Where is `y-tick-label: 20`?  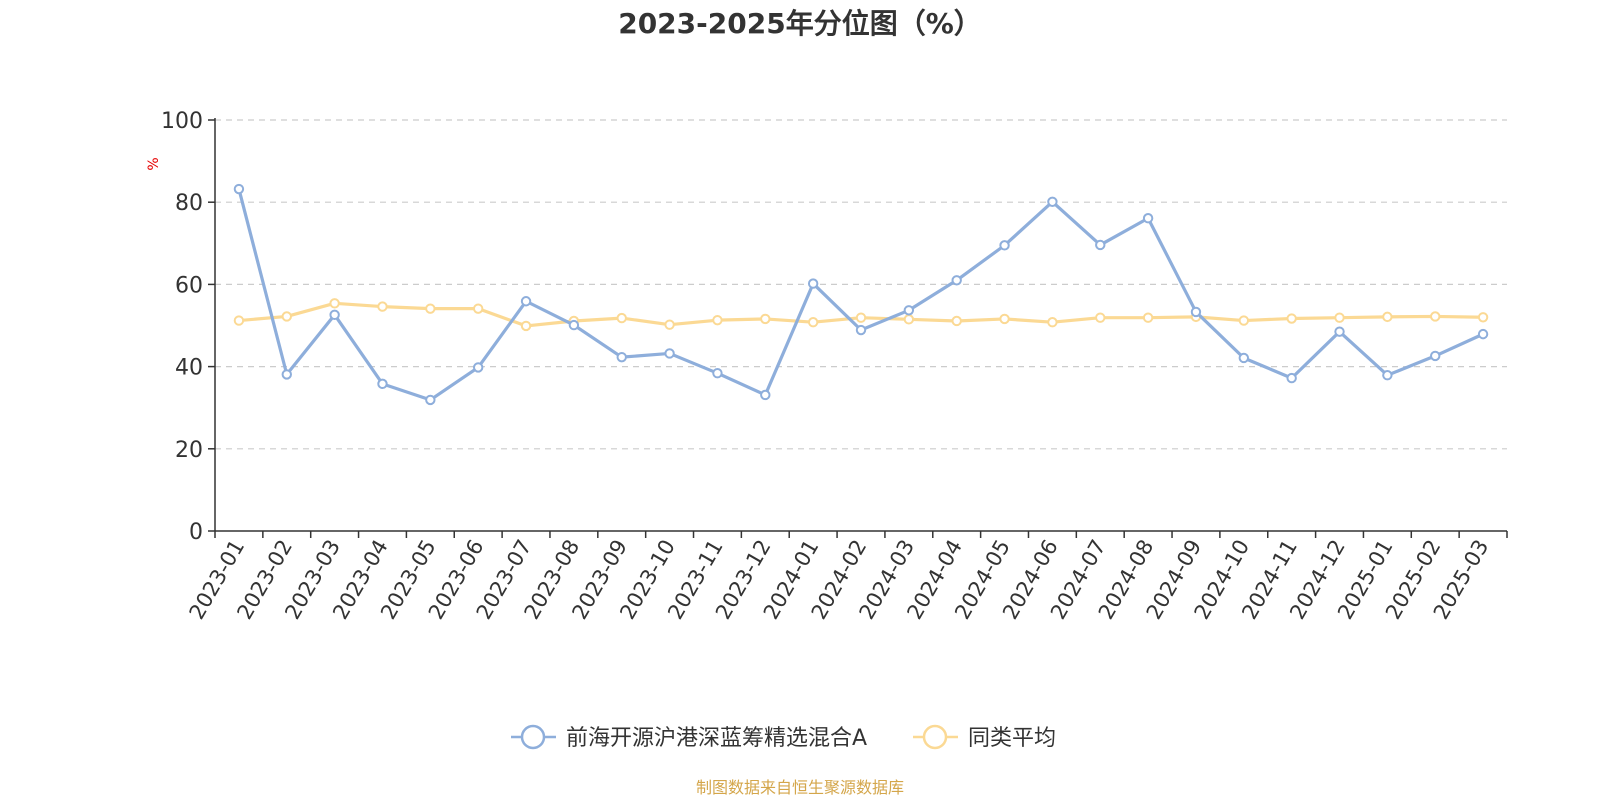 y-tick-label: 20 is located at coordinates (189, 450).